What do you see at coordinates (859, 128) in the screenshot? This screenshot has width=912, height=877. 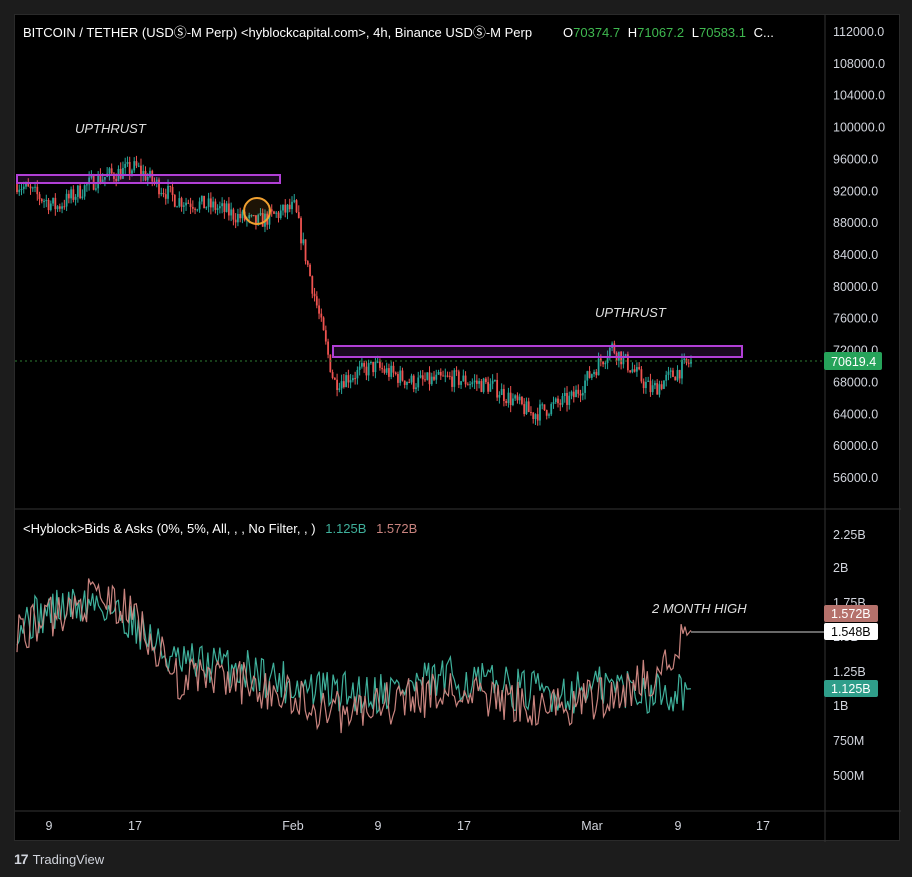 I see `price-tick-label: 100000.0` at bounding box center [859, 128].